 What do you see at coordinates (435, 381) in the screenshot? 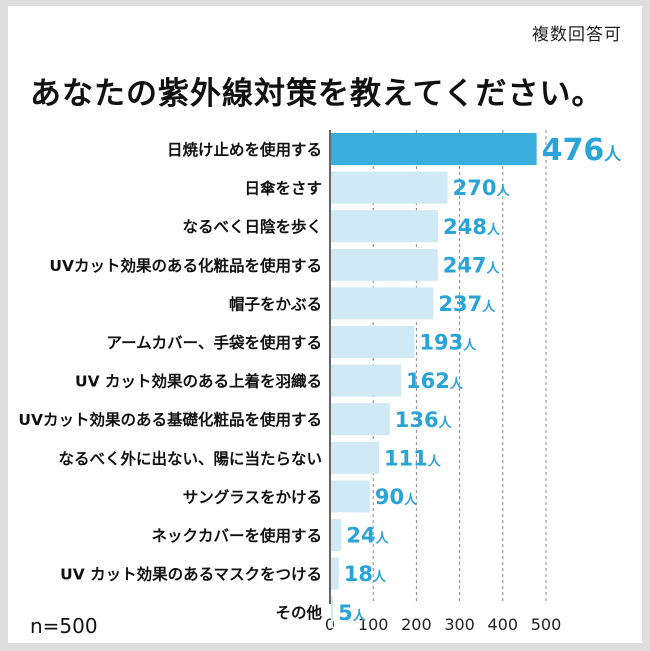
I see `data-label: 162人` at bounding box center [435, 381].